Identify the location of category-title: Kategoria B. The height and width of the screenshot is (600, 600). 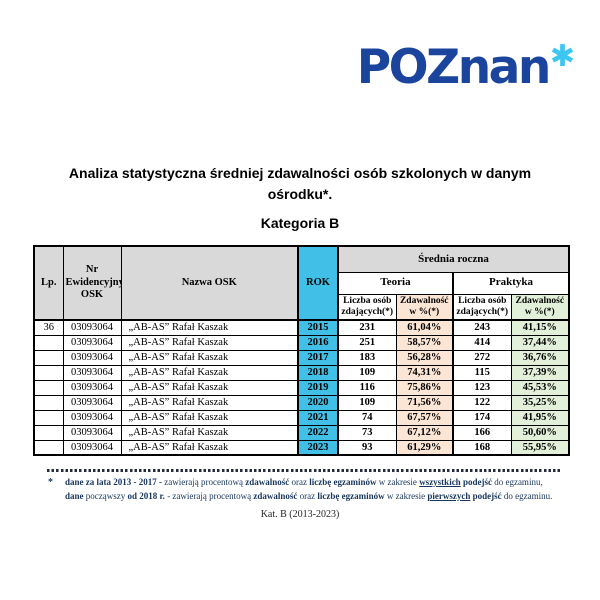
(300, 223).